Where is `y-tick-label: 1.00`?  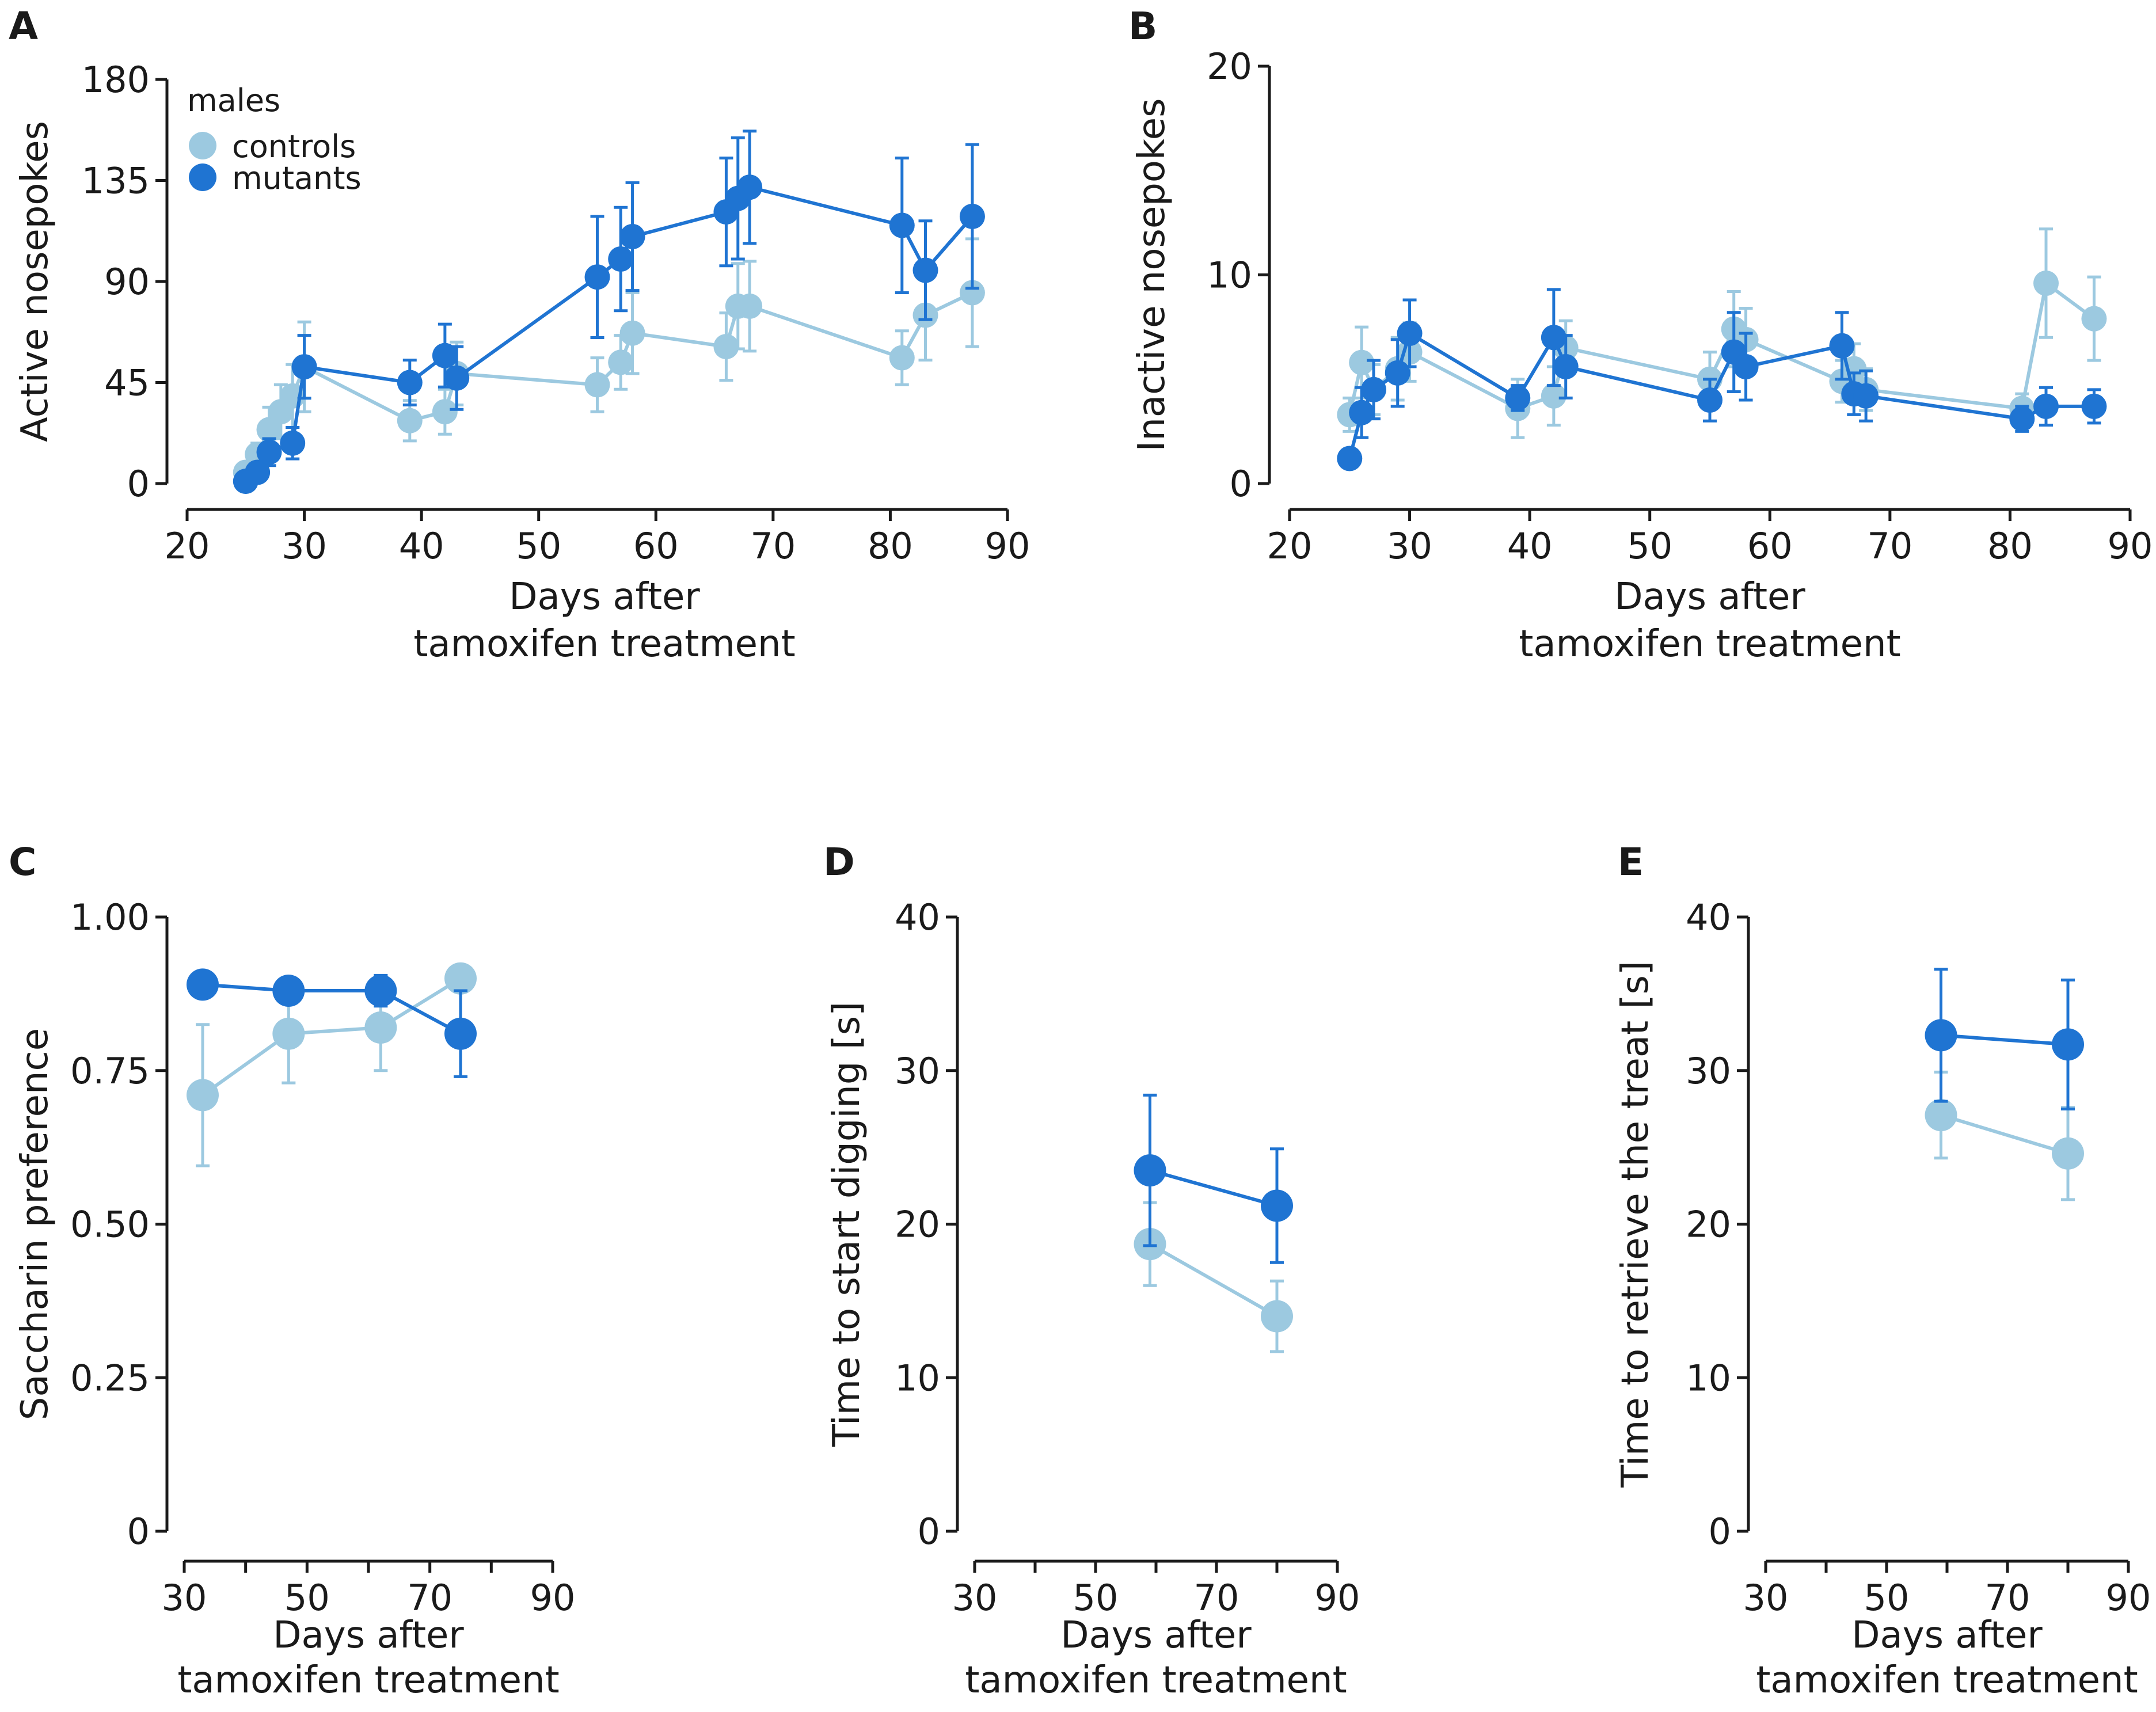
y-tick-label: 1.00 is located at coordinates (110, 917).